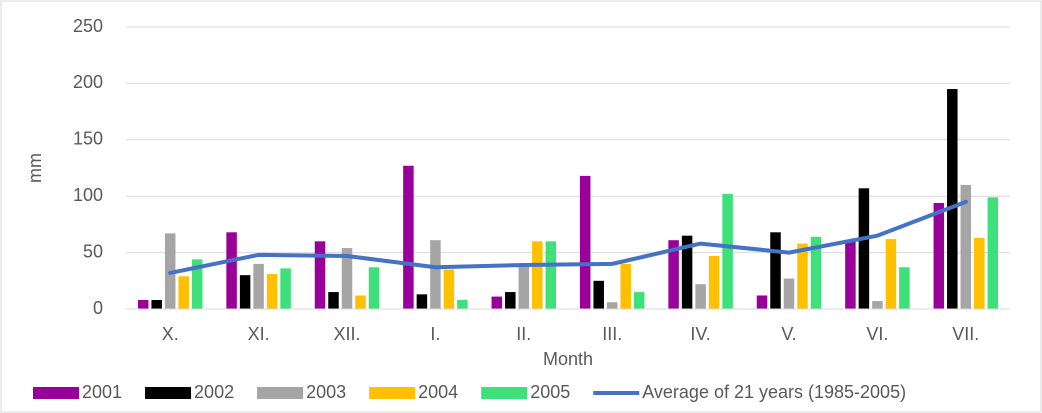 This screenshot has width=1042, height=413. I want to click on y-tick-label: 200, so click(88, 82).